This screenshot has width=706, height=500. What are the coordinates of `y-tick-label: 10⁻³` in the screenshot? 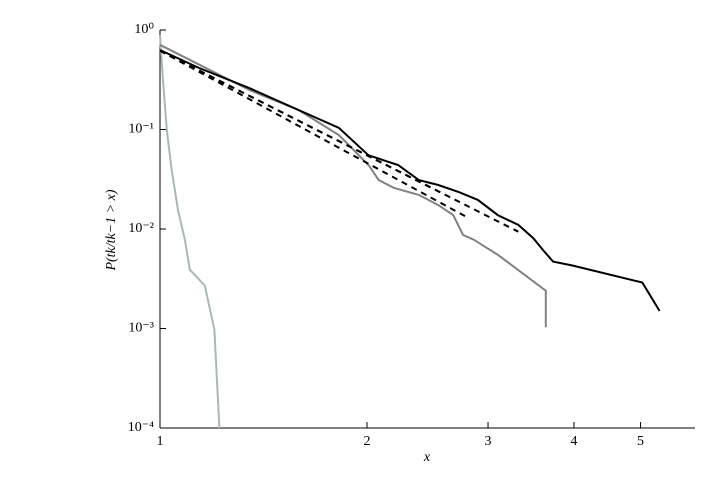 It's located at (141, 328).